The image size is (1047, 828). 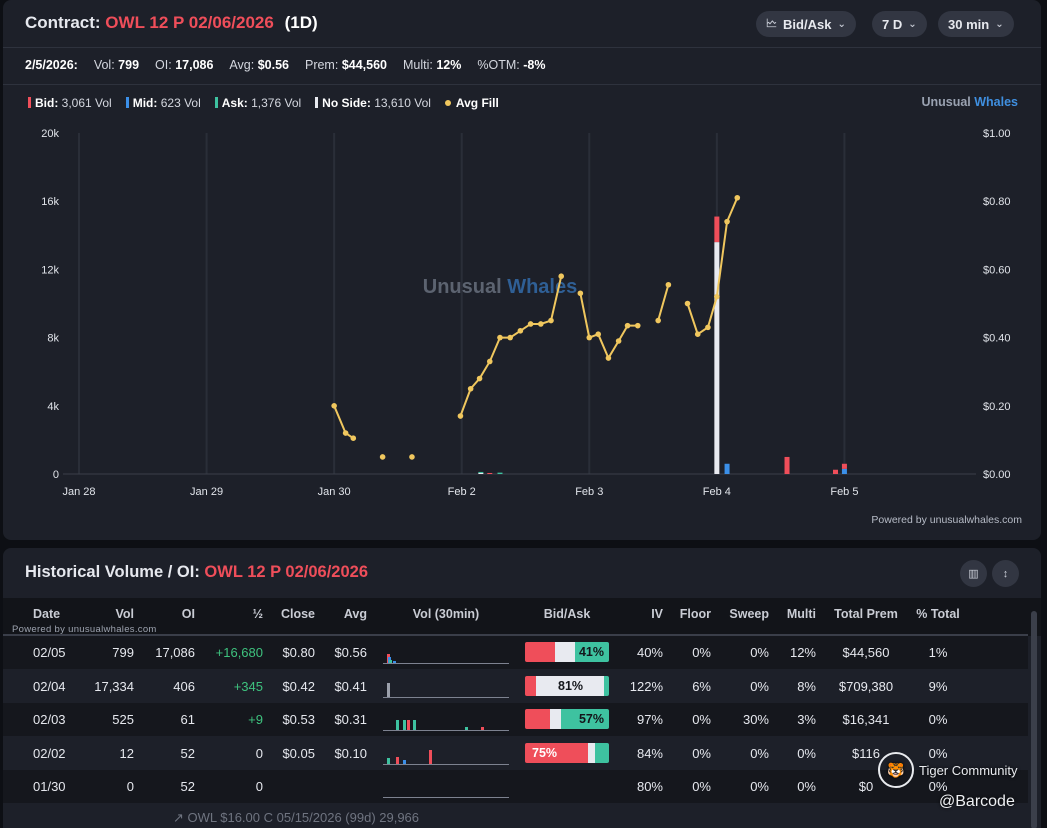 I want to click on x-tick-label: Jan 30, so click(x=334, y=492).